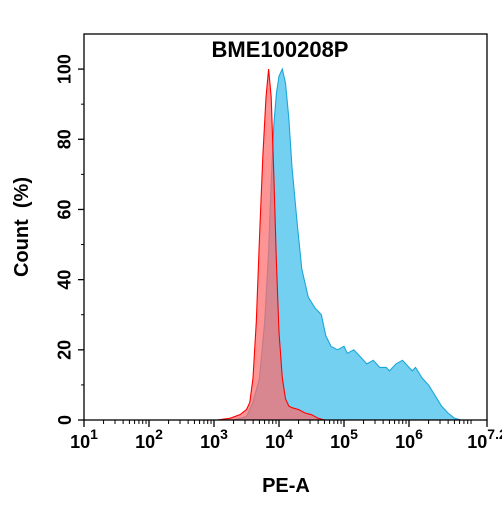 The width and height of the screenshot is (502, 505). Describe the element at coordinates (279, 439) in the screenshot. I see `x-tick-label: 10⁴` at that location.